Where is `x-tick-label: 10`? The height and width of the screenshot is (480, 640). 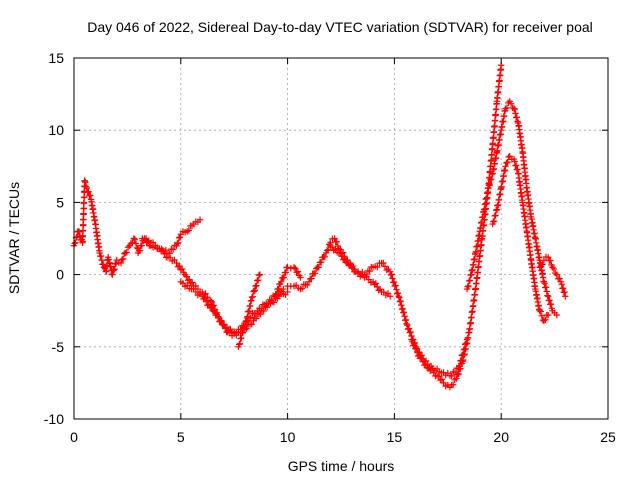 x-tick-label: 10 is located at coordinates (288, 437).